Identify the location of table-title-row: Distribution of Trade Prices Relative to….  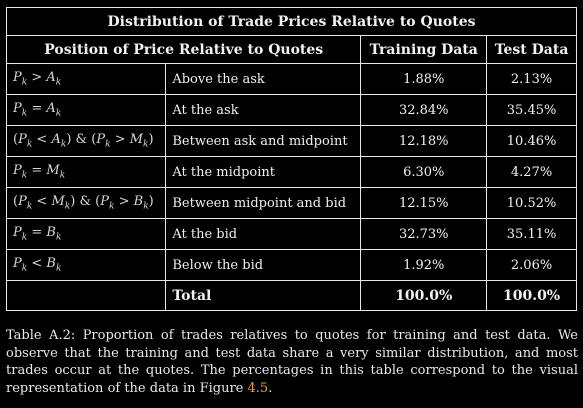
(291, 21).